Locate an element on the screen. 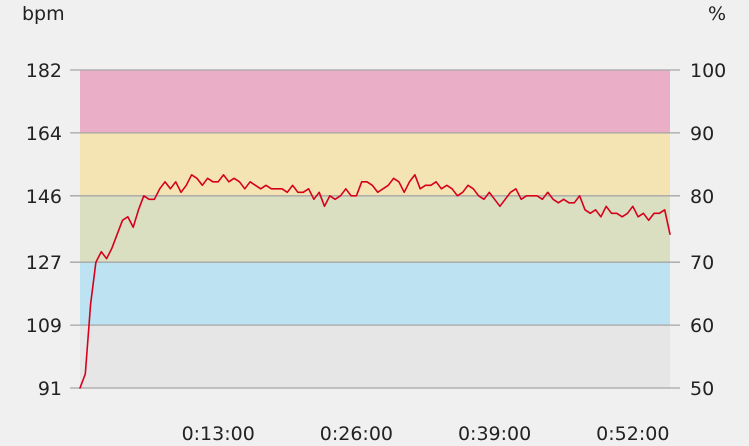  left-tick-label: 146 is located at coordinates (44, 197).